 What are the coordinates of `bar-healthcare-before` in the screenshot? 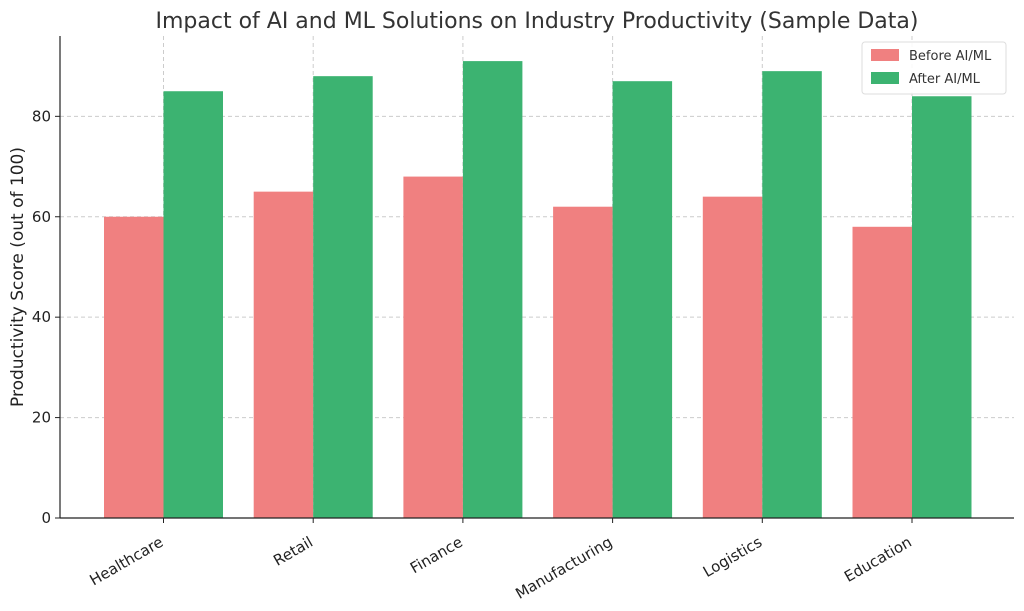 It's located at (134, 367).